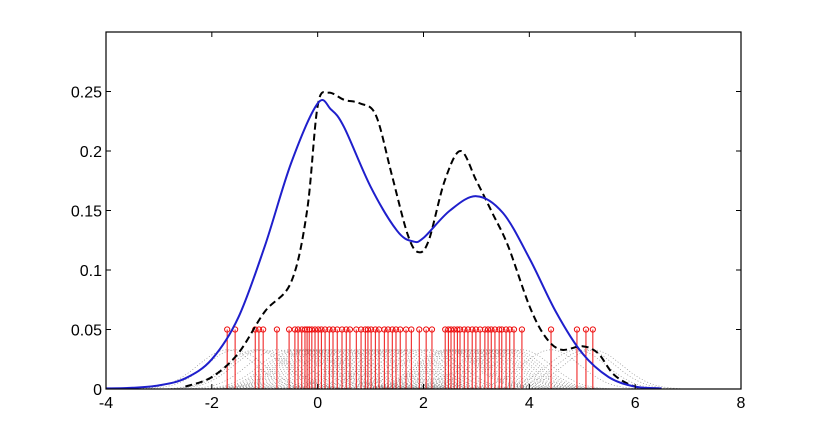 The width and height of the screenshot is (820, 438). Describe the element at coordinates (91, 271) in the screenshot. I see `y-tick-label: 0.1` at that location.